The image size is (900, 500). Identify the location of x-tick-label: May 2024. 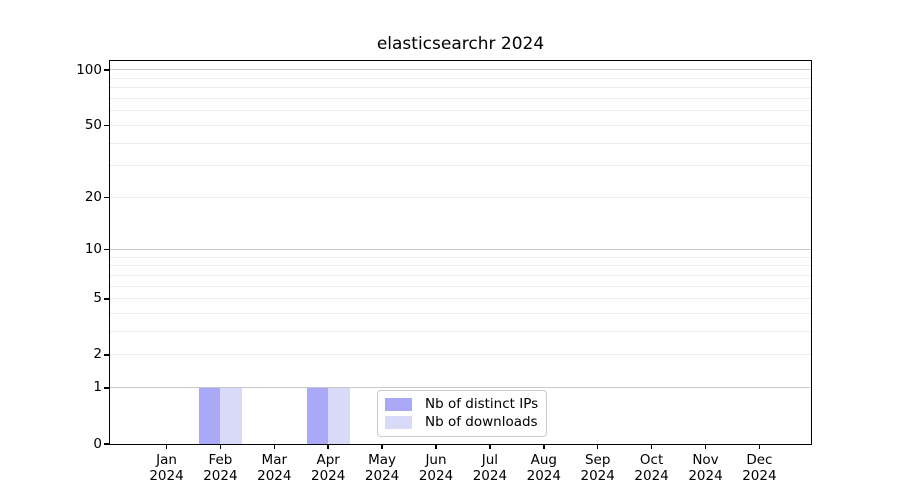
(382, 468).